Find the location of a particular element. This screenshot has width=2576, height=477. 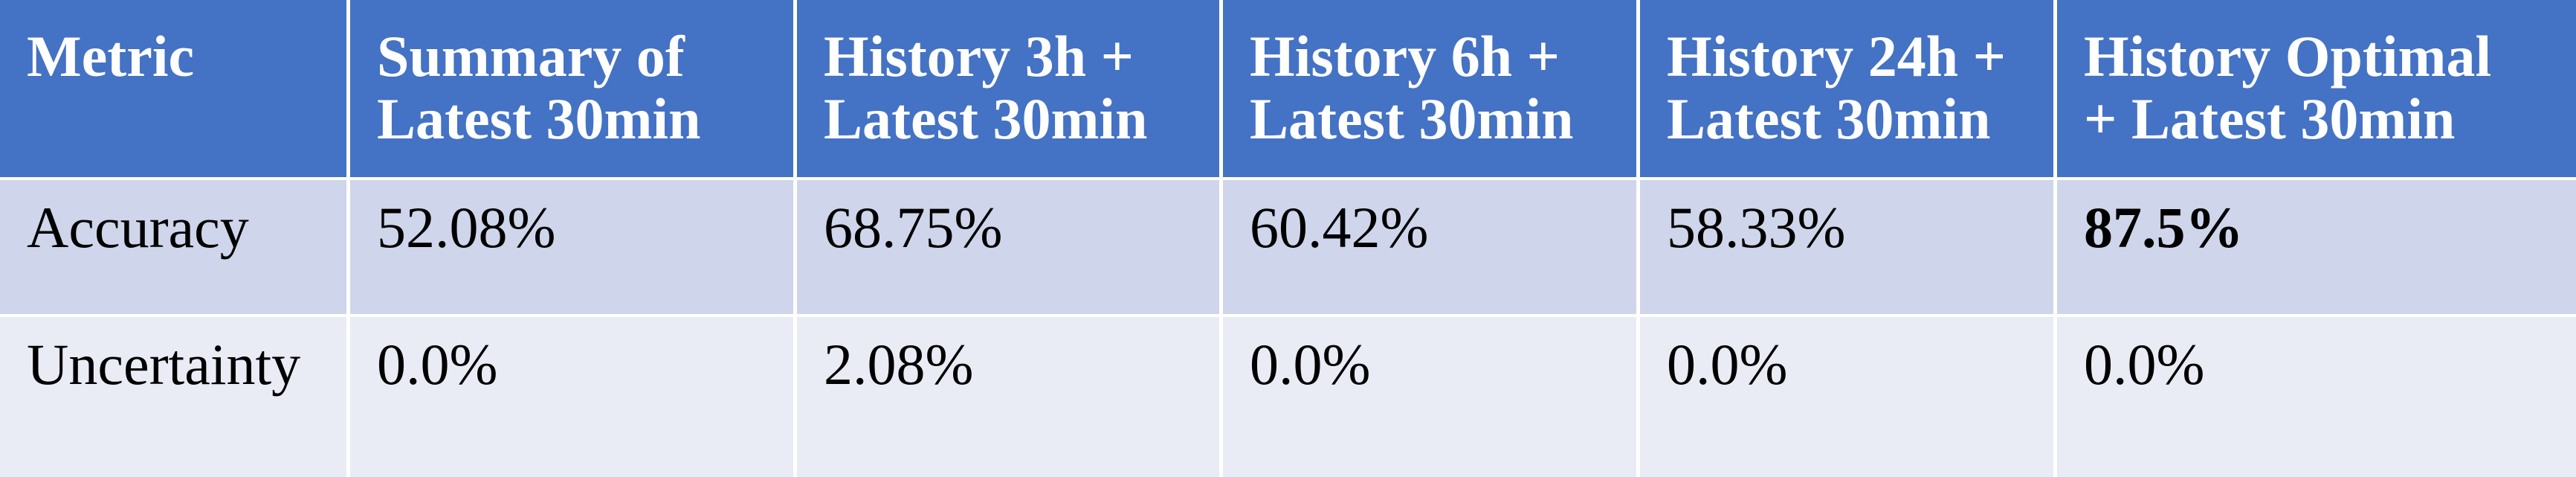

header-cell-history-6h: History 6h + Latest 30min is located at coordinates (1429, 88).